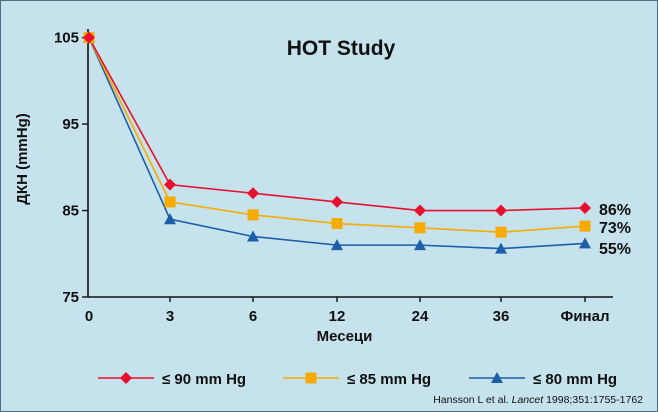 The height and width of the screenshot is (412, 658). What do you see at coordinates (389, 379) in the screenshot?
I see `legend-label: ≤ 85 mm Hg` at bounding box center [389, 379].